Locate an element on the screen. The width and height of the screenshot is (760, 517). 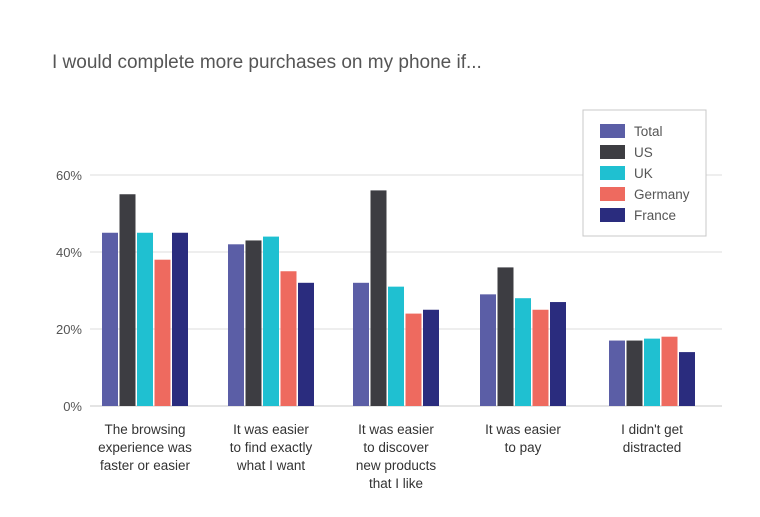
legend: Total US UK Germany France is located at coordinates (644, 173).